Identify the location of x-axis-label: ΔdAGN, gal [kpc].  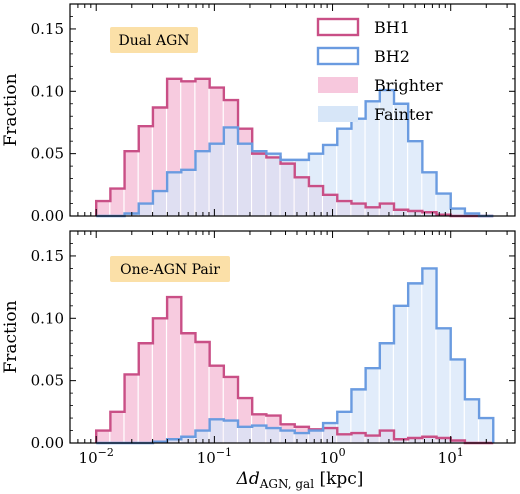
(300, 480).